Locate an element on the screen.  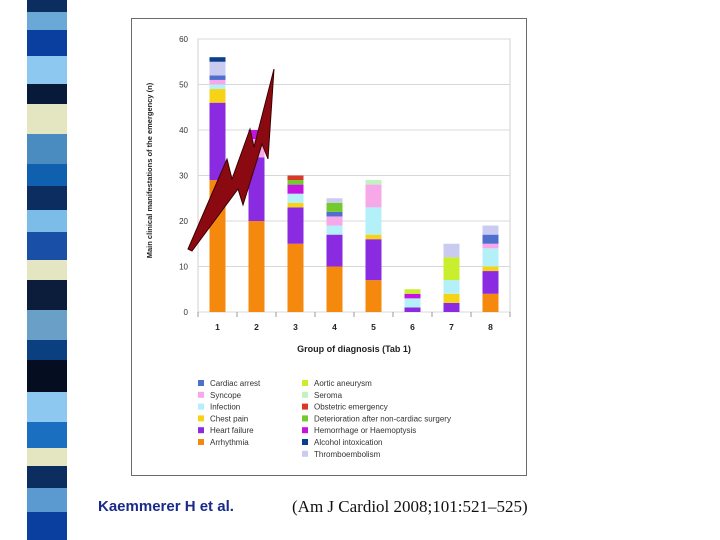
legend-label: Chest pain is located at coordinates (229, 418).